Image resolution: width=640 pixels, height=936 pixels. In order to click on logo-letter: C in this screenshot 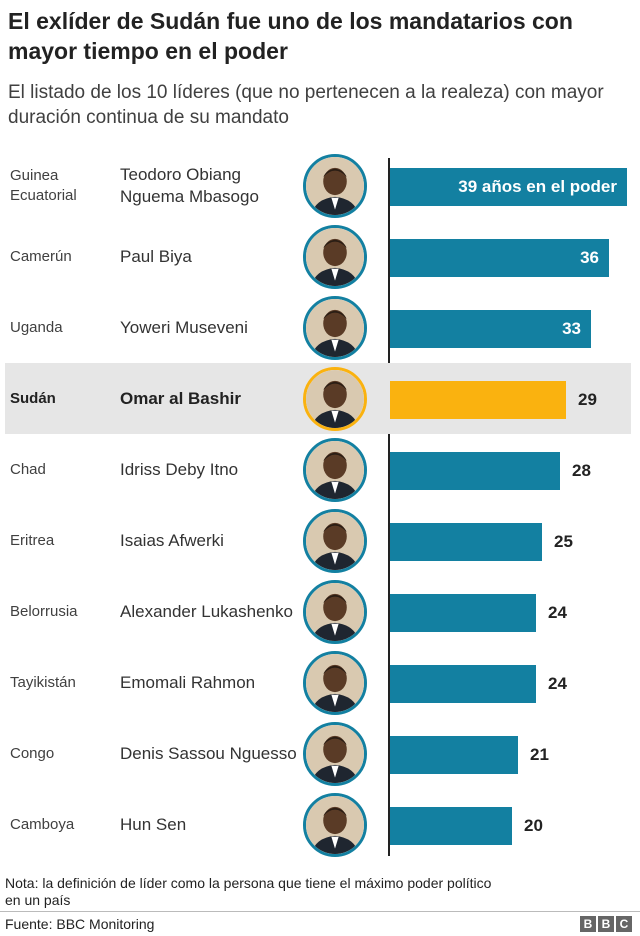, I will do `click(624, 924)`.